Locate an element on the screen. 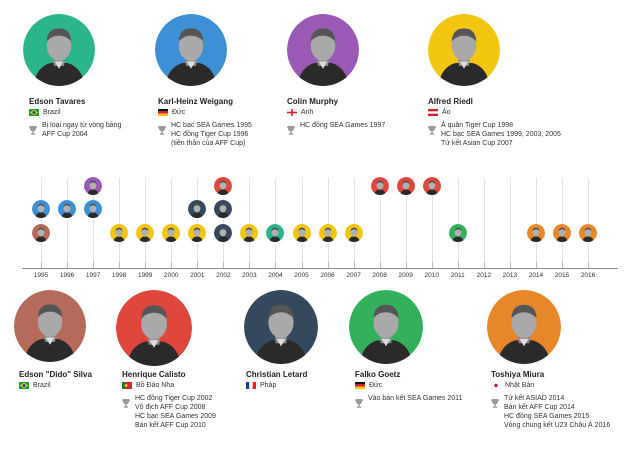  year-label: 2001 is located at coordinates (197, 275).